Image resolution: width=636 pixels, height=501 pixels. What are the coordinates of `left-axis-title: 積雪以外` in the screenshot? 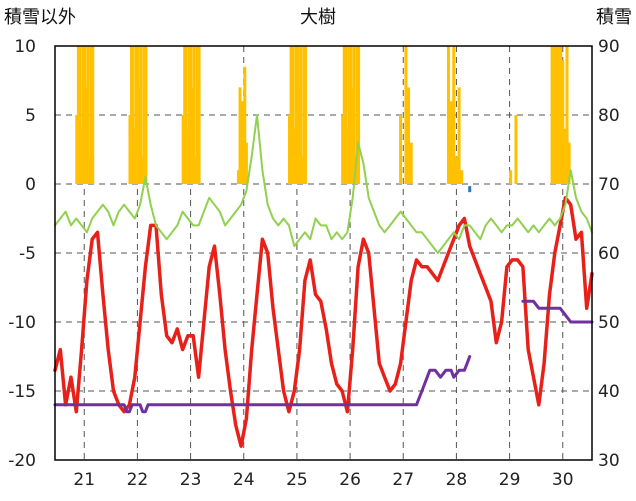 It's located at (40, 17).